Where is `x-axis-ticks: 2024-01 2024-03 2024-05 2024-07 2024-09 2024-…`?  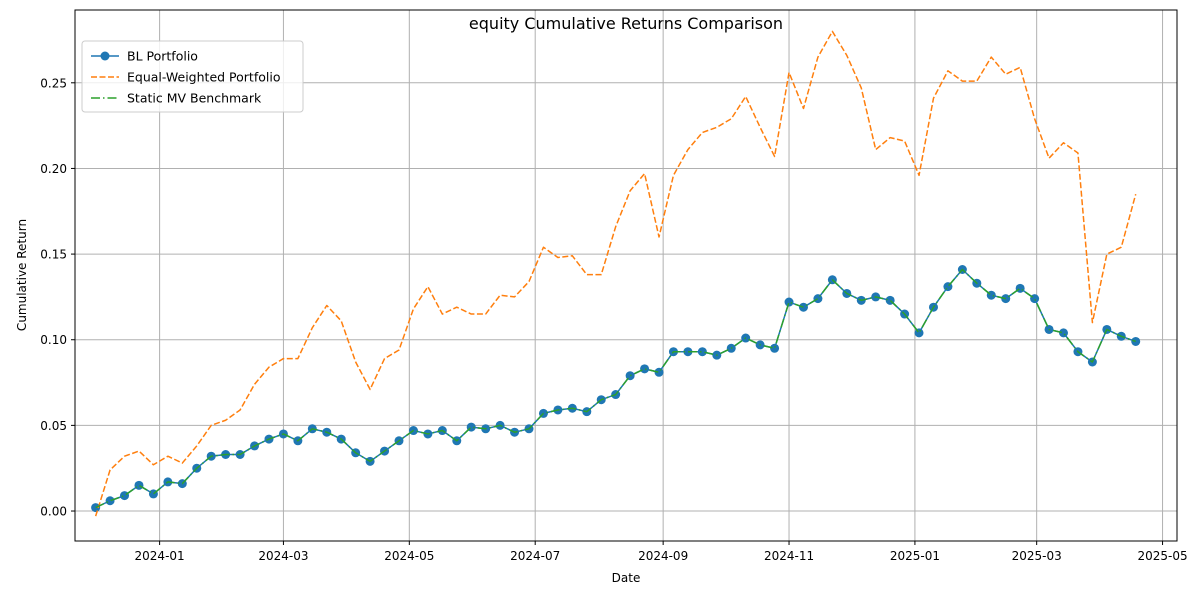 x-axis-ticks: 2024-01 2024-03 2024-05 2024-07 2024-09 2024-… is located at coordinates (661, 552).